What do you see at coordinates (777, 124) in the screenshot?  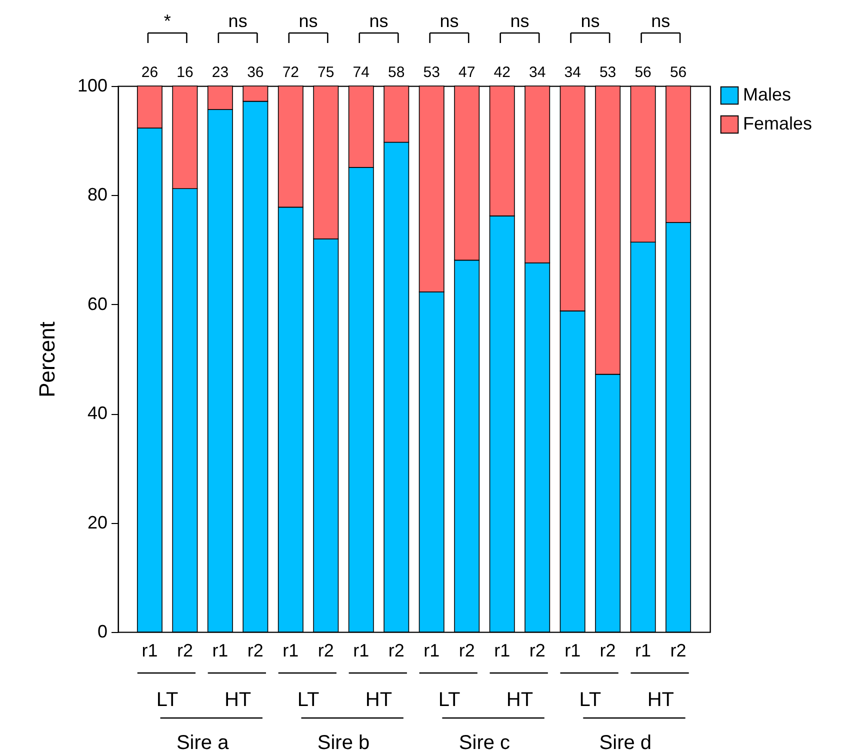 I see `legend-label: Females` at bounding box center [777, 124].